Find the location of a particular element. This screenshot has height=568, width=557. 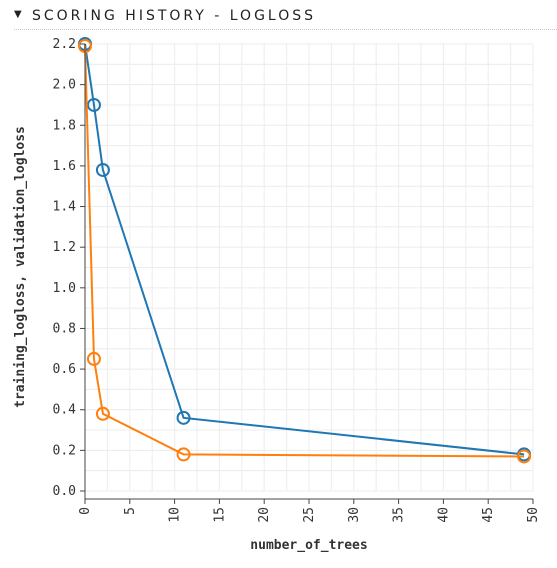

x-tick-label: 45 is located at coordinates (488, 515).